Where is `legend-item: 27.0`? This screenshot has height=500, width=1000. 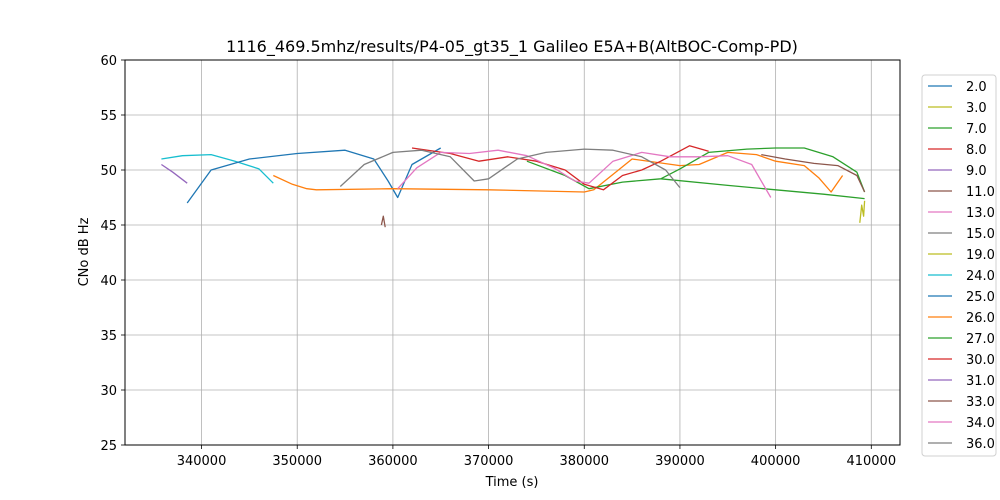
legend-item: 27.0 is located at coordinates (961, 339).